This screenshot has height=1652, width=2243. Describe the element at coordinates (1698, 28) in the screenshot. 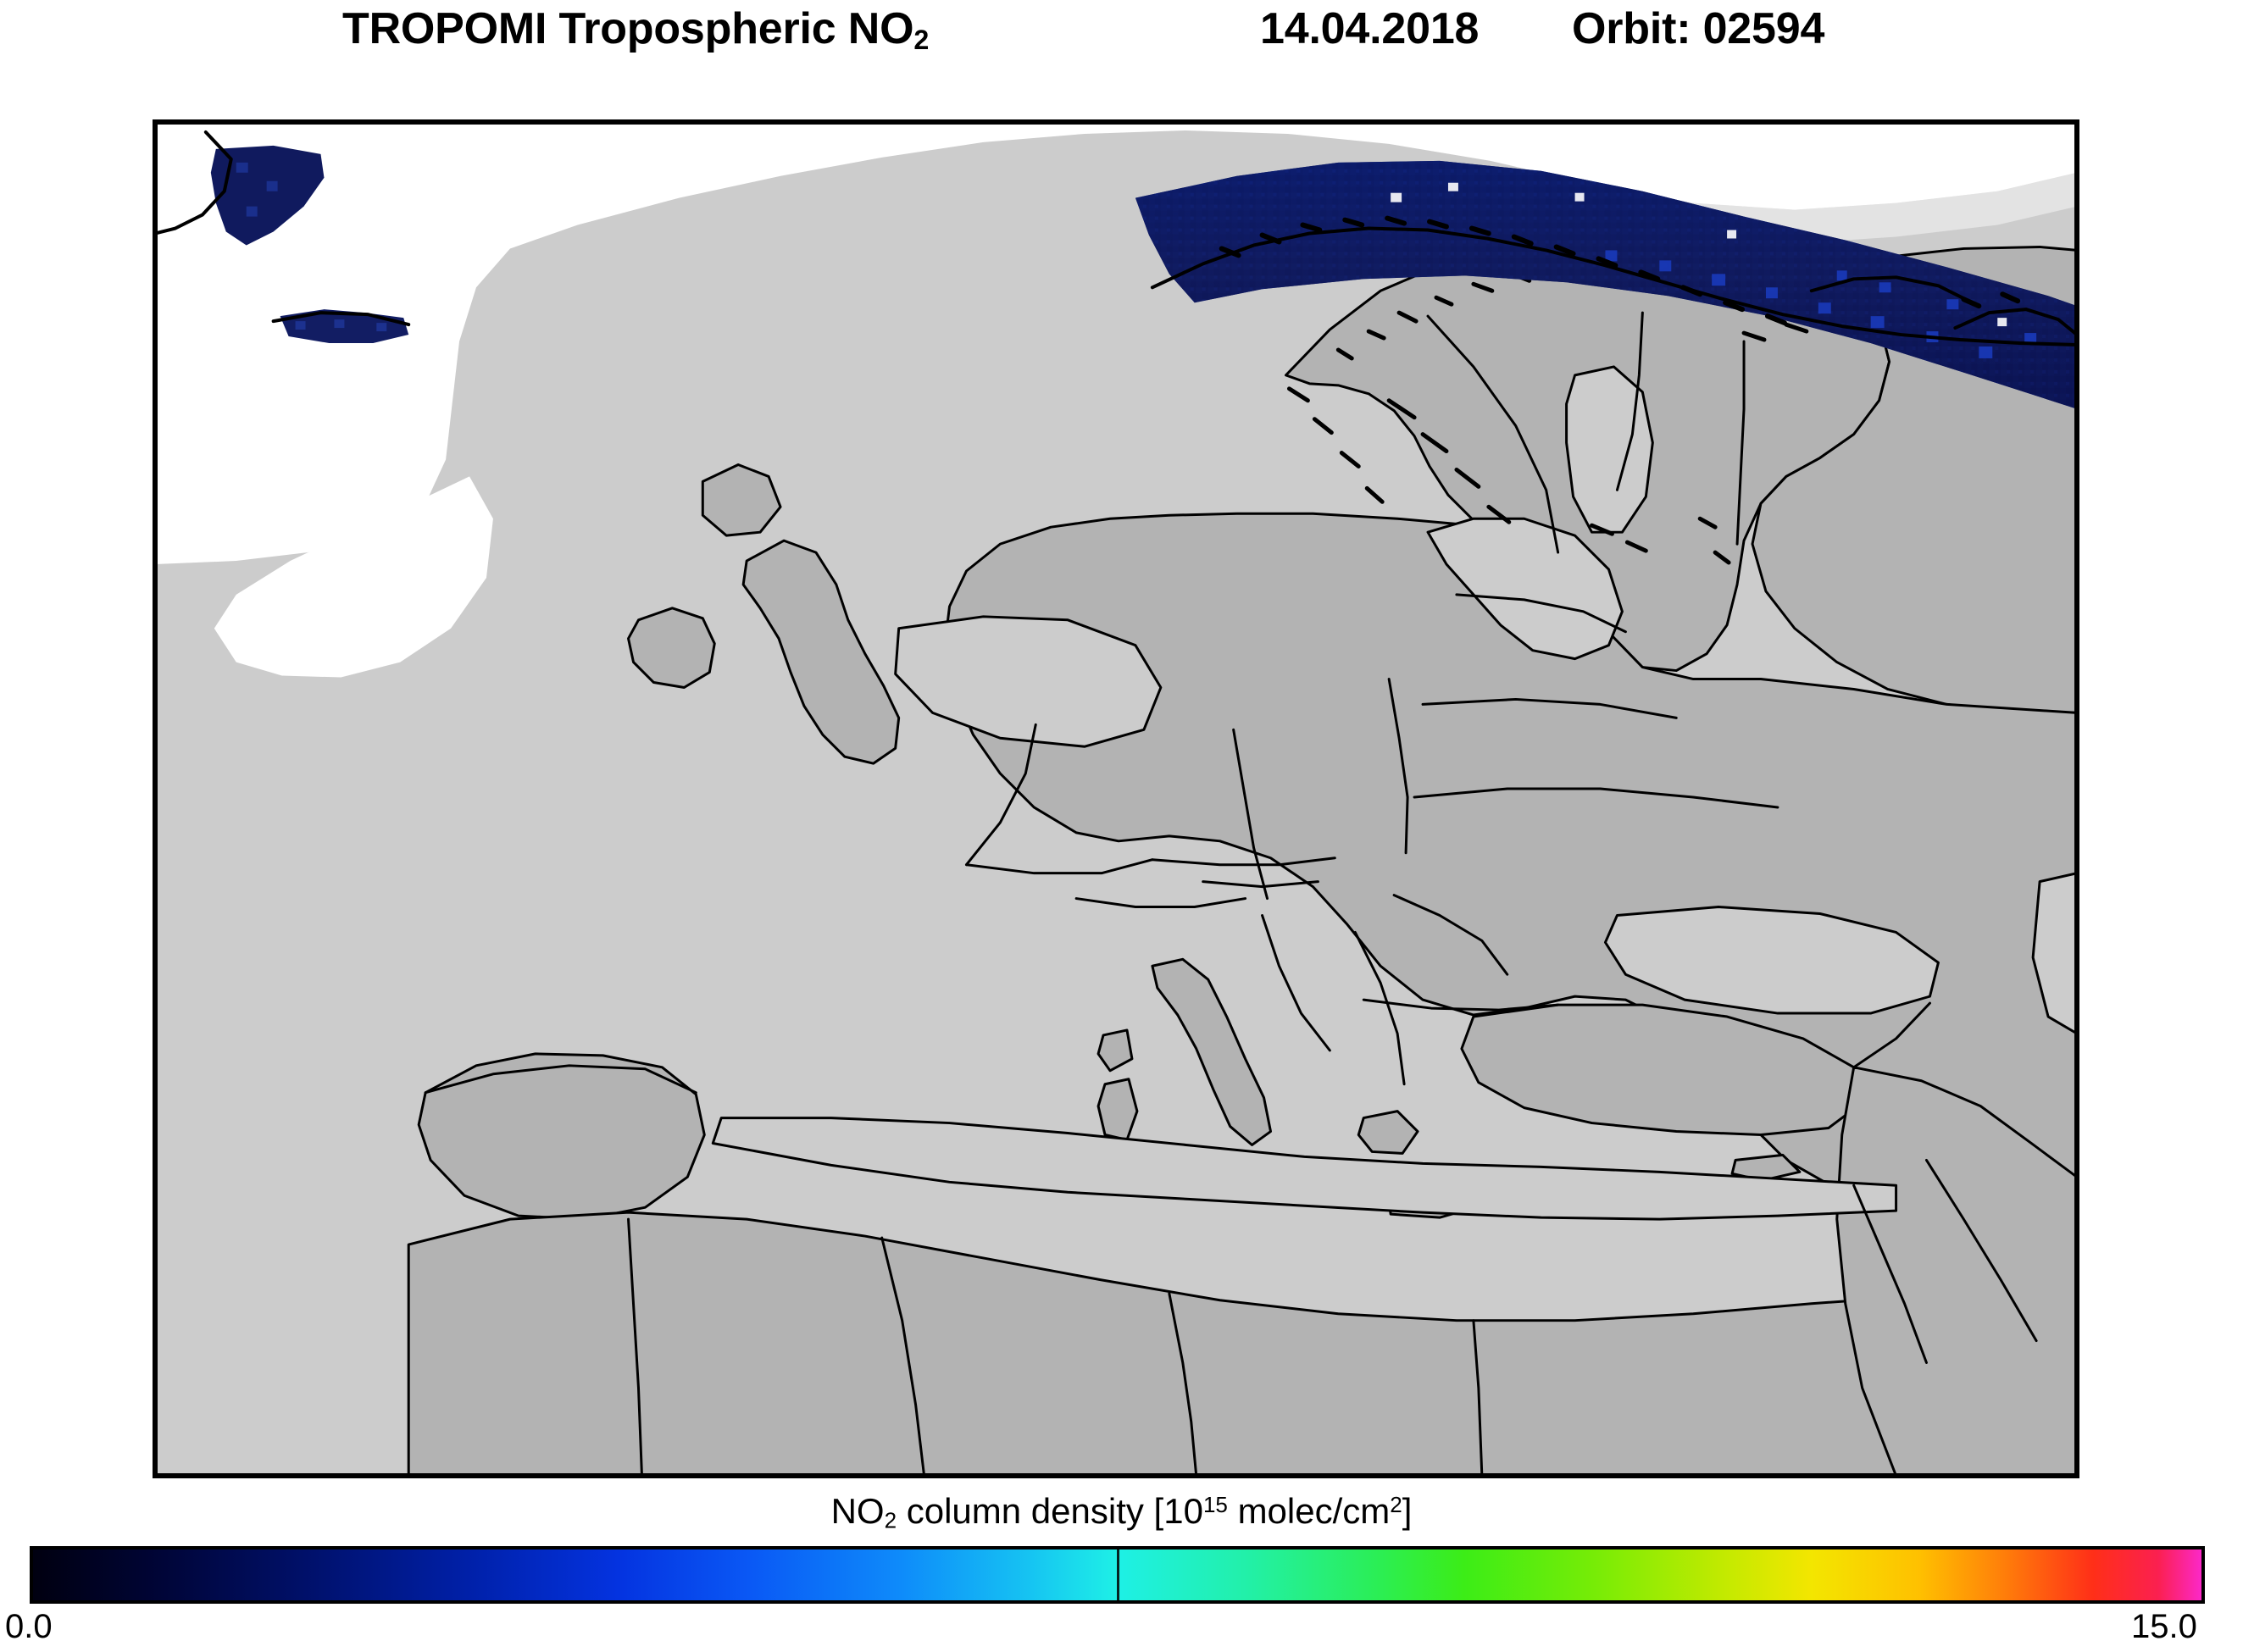

I see `title-orbit: Orbit: 02594` at that location.